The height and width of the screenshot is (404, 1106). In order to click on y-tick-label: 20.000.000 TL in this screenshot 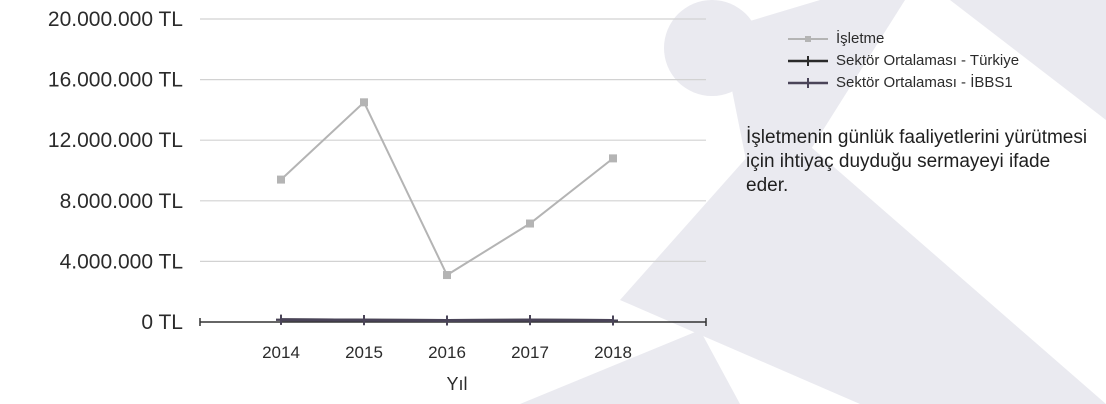, I will do `click(115, 19)`.